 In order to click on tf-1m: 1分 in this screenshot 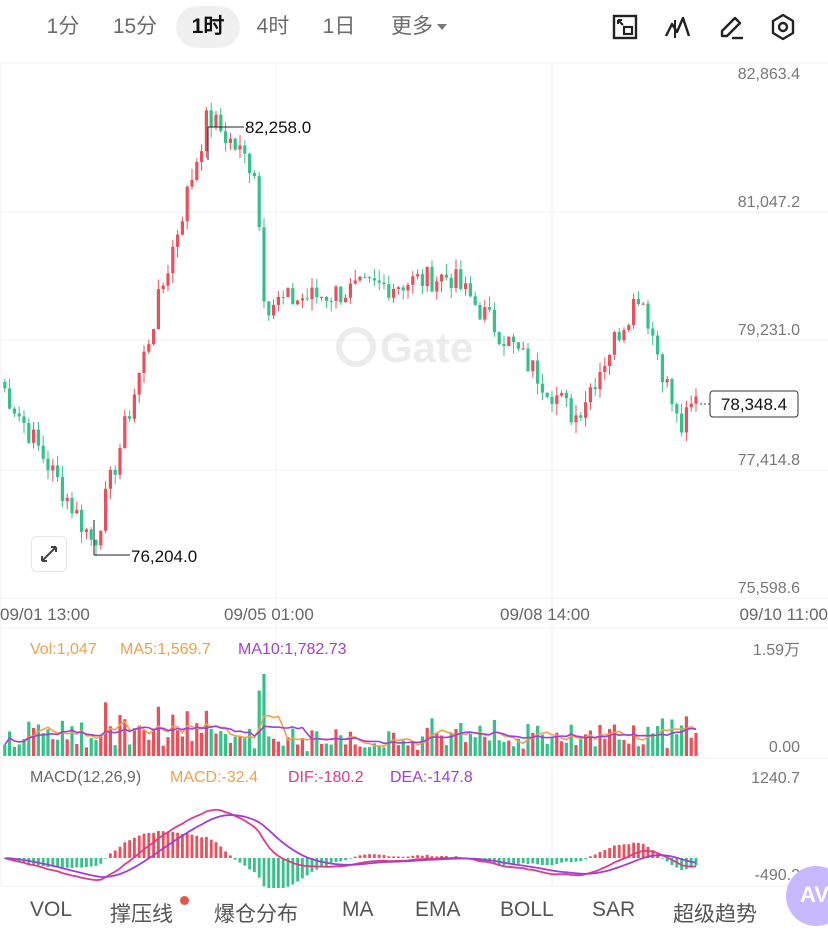, I will do `click(63, 26)`.